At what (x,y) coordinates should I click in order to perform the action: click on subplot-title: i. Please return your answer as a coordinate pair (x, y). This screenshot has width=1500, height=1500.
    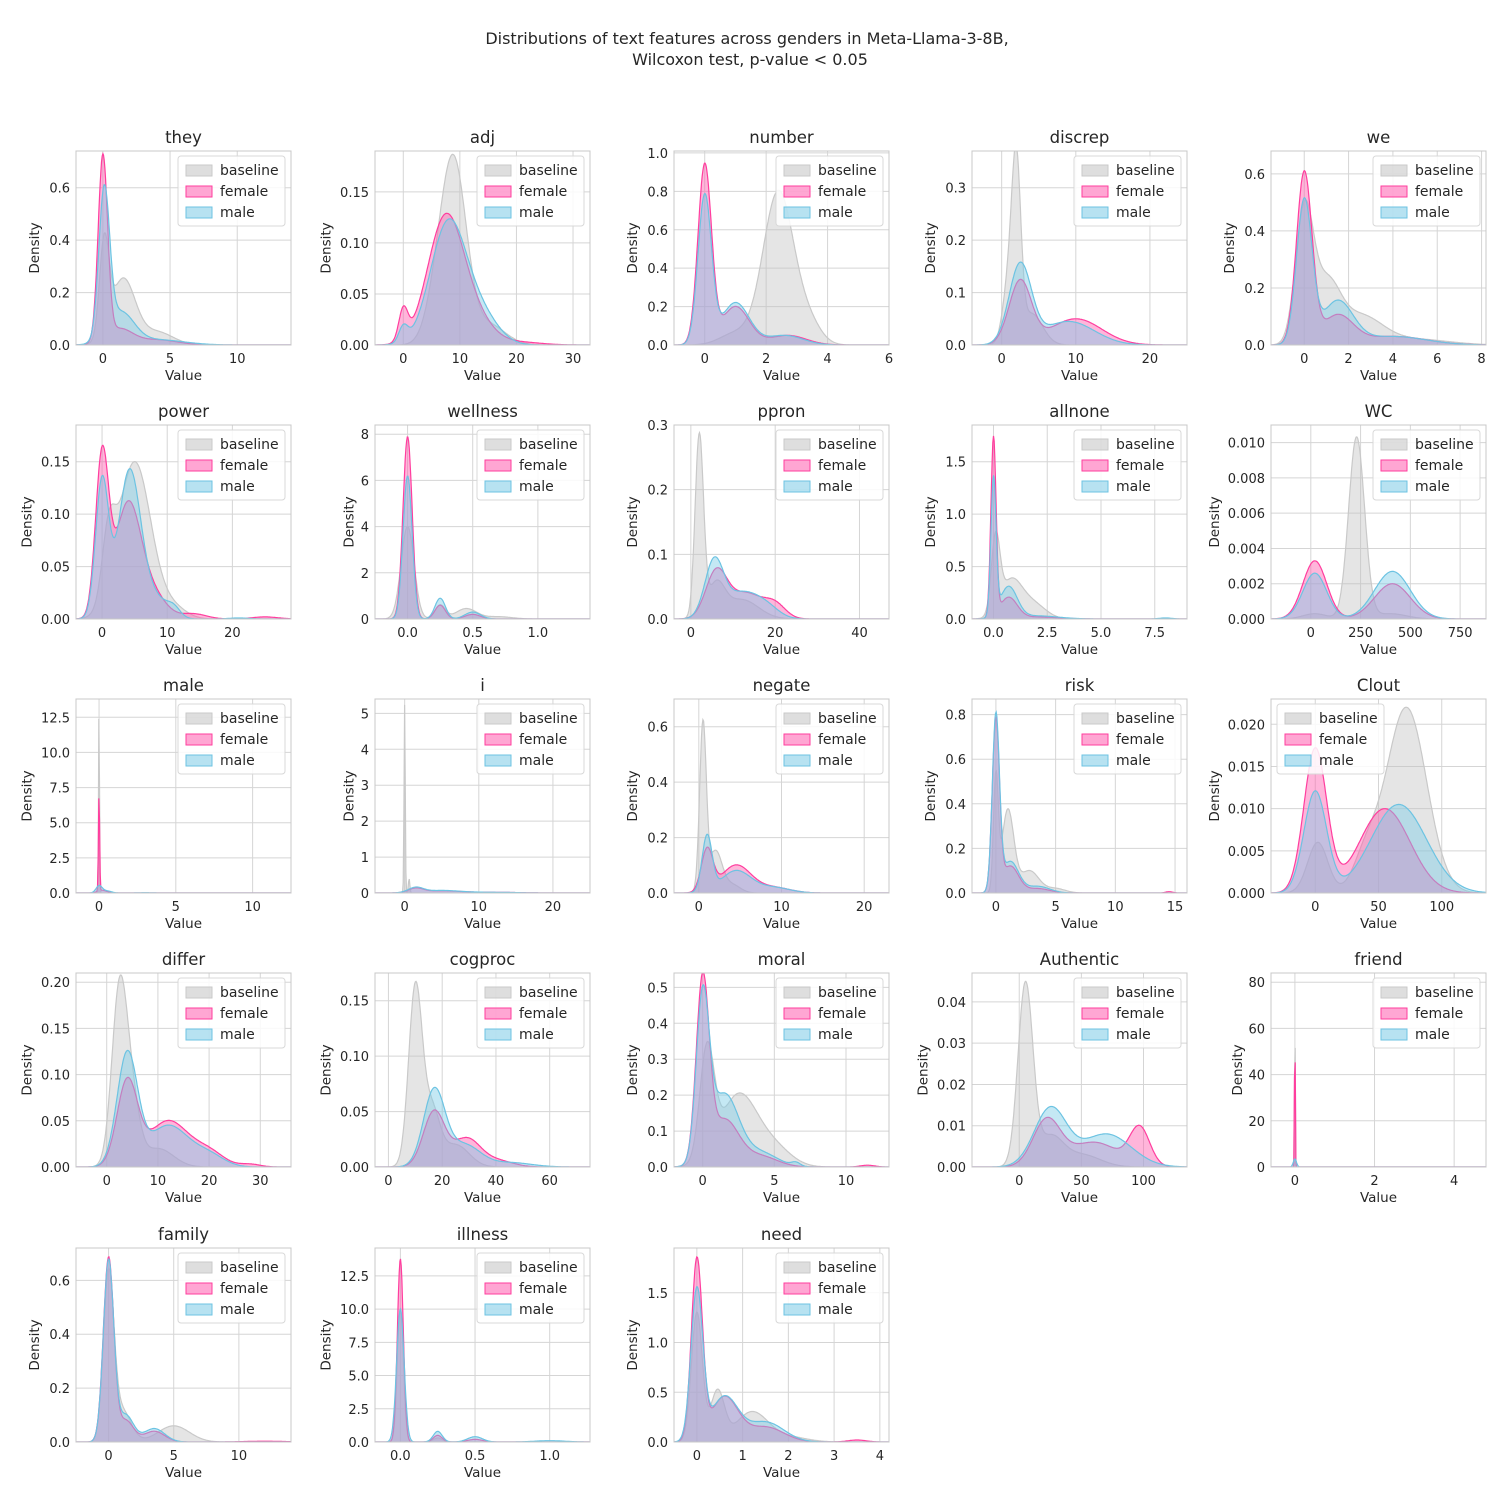
    Looking at the image, I should click on (482, 685).